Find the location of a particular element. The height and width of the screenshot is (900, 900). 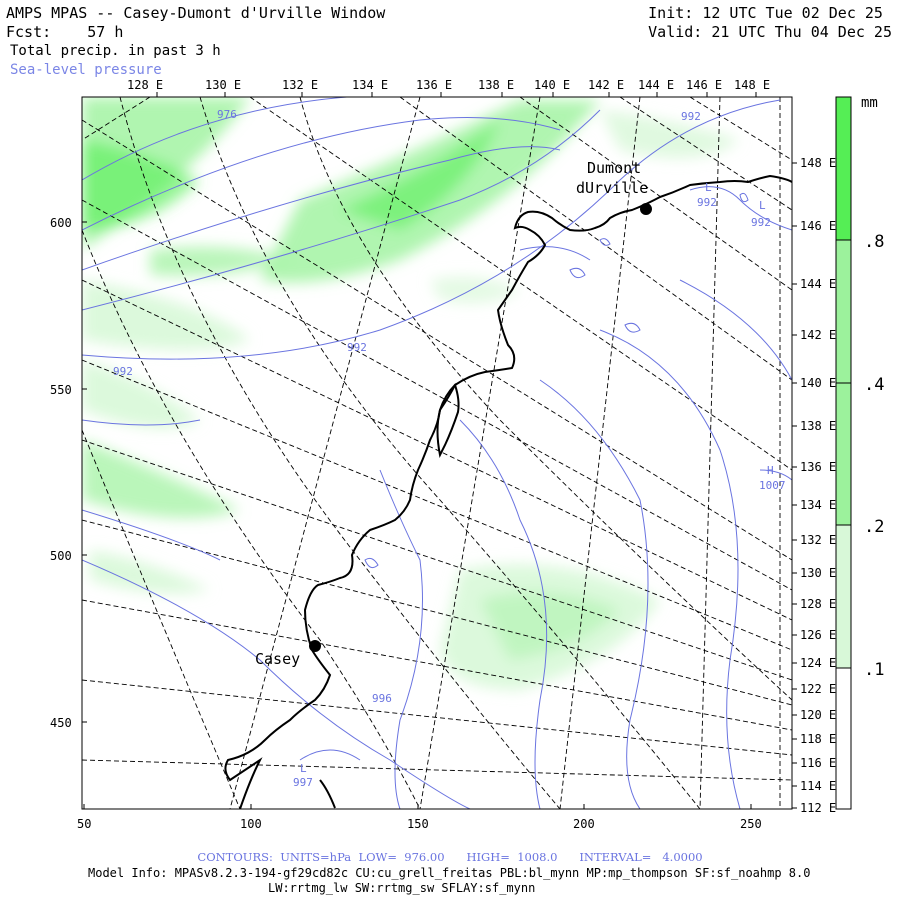

bottom-axis-label: 150 is located at coordinates (418, 824).